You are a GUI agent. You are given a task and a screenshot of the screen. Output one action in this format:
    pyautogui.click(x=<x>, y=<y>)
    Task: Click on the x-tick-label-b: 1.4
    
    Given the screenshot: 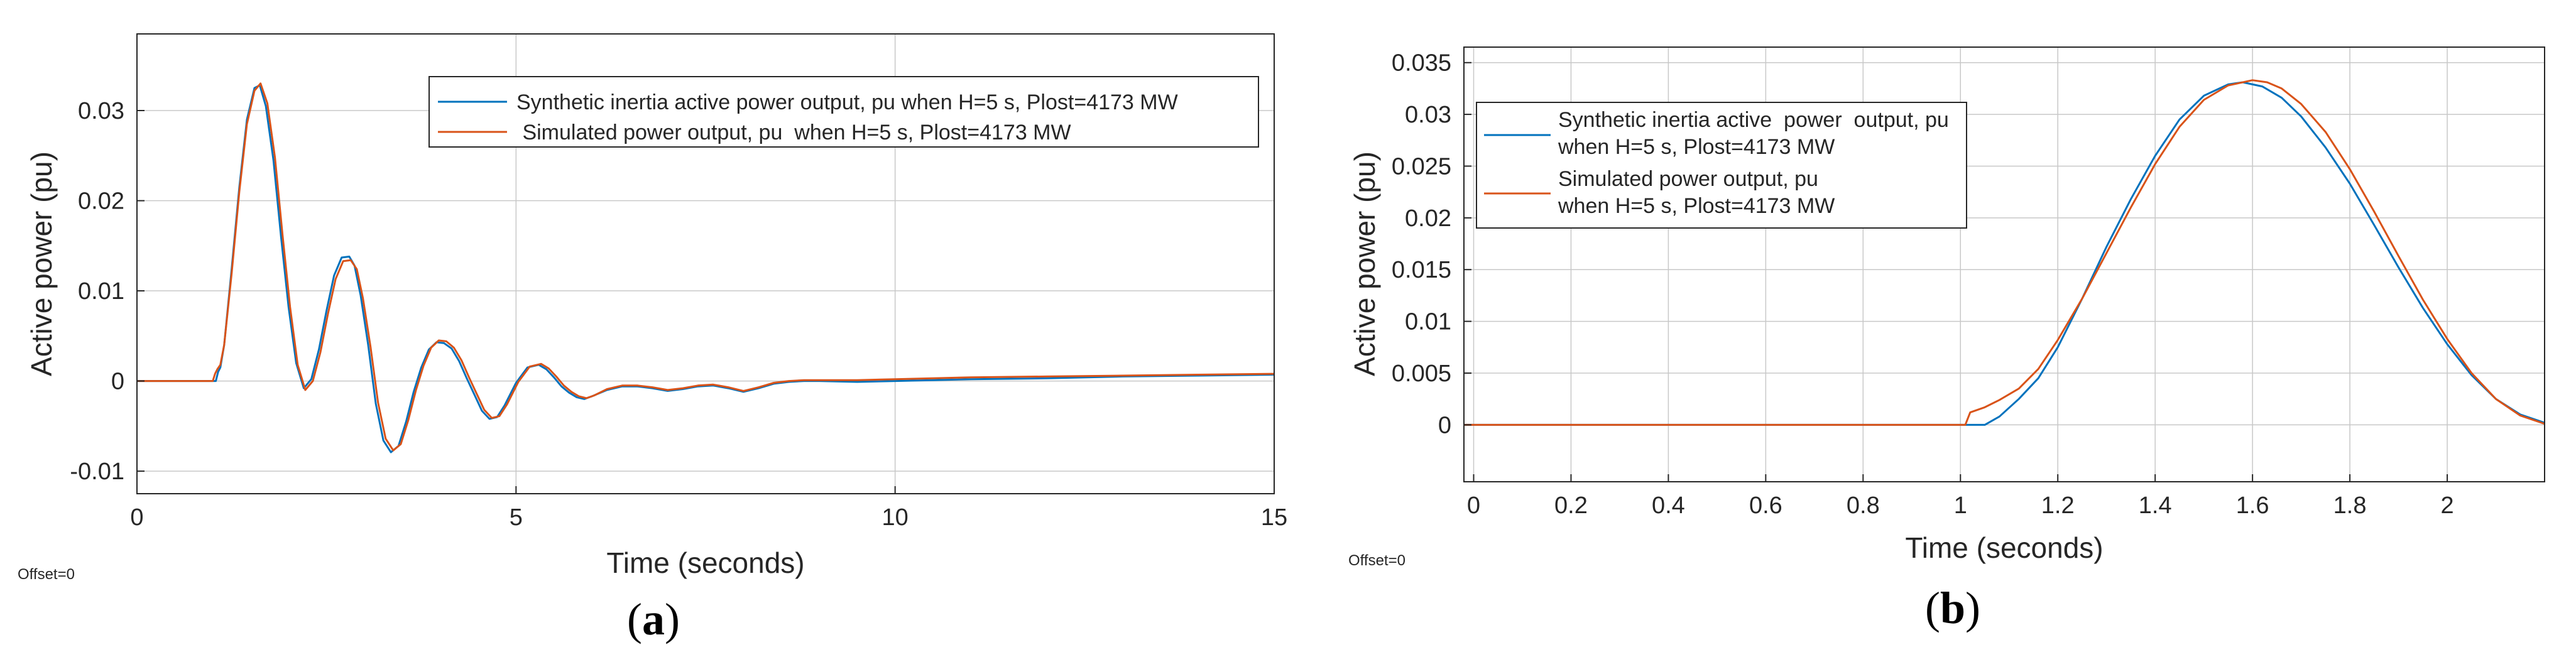 What is the action you would take?
    pyautogui.click(x=2155, y=505)
    